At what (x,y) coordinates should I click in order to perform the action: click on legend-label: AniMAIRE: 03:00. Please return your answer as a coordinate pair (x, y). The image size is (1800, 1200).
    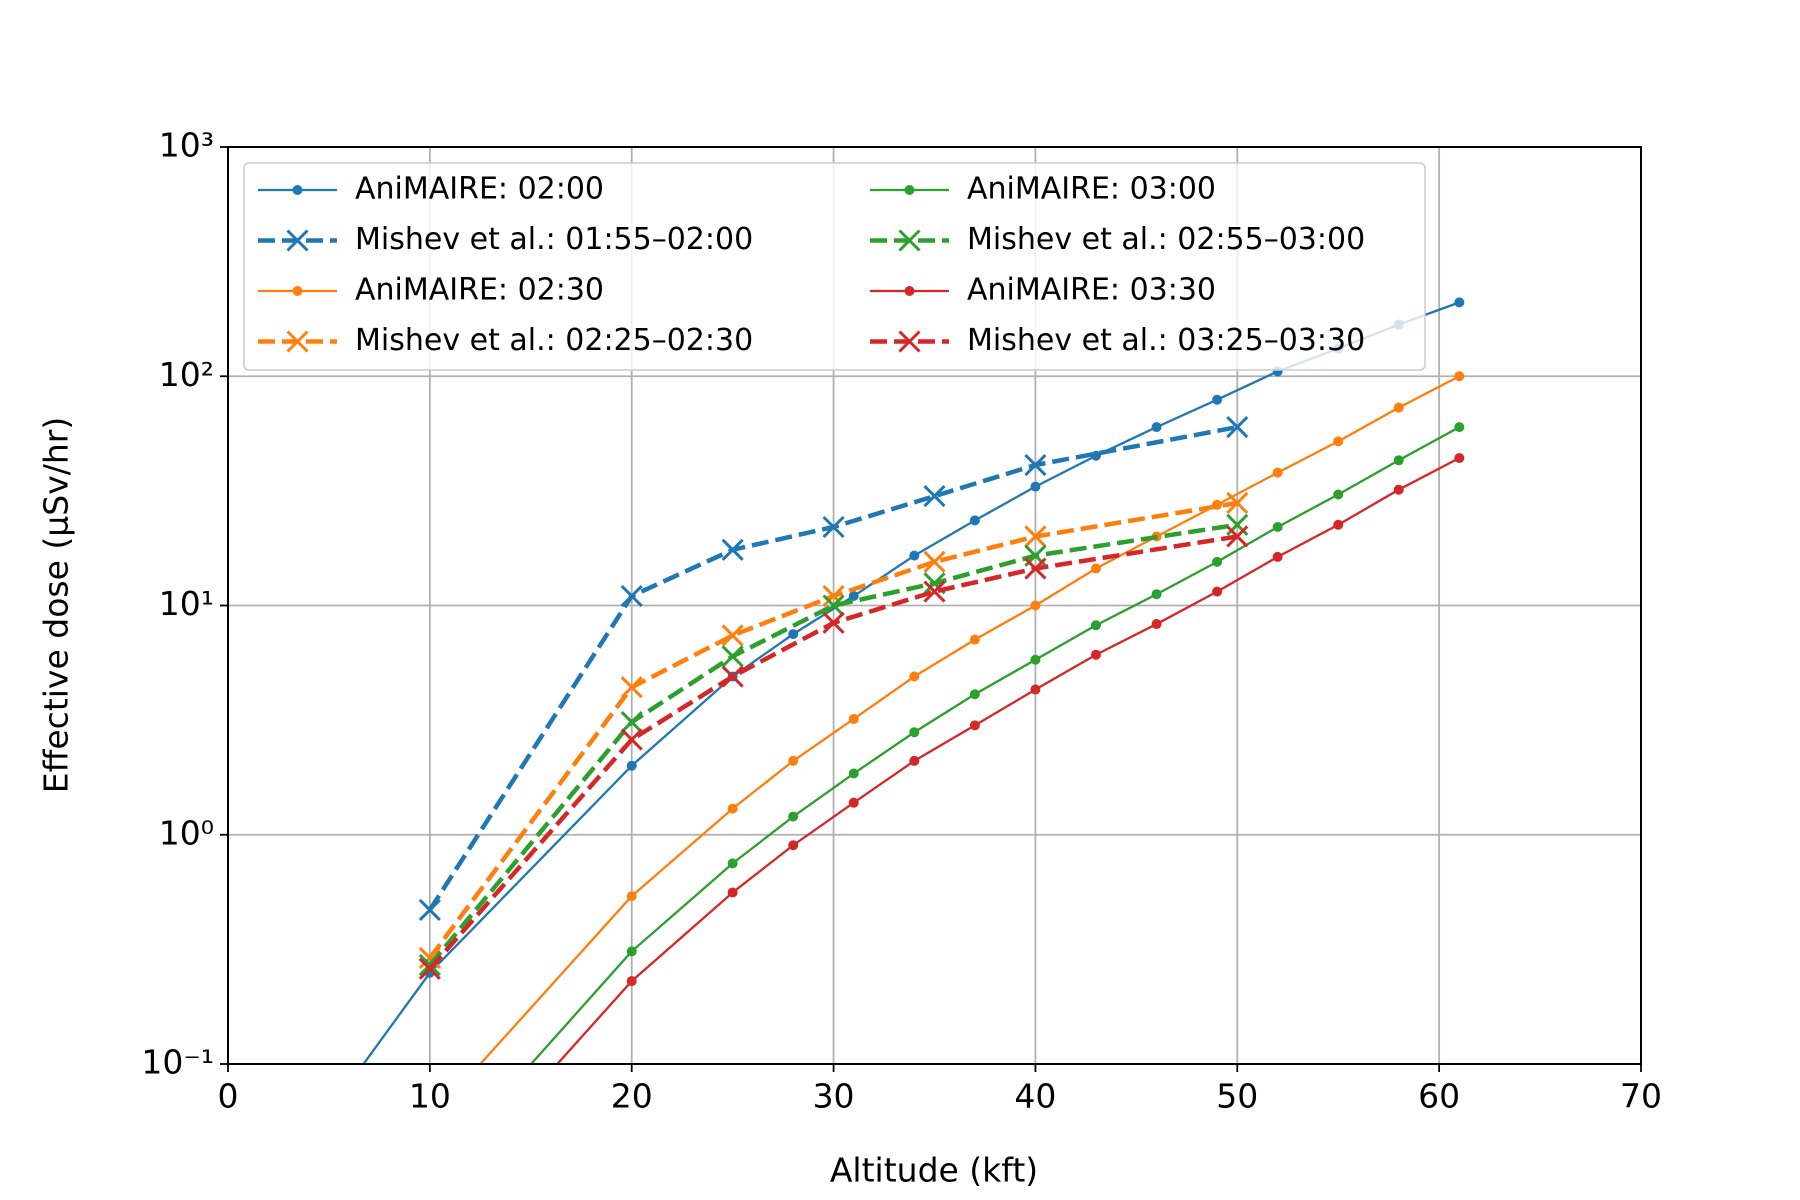
    Looking at the image, I should click on (1091, 189).